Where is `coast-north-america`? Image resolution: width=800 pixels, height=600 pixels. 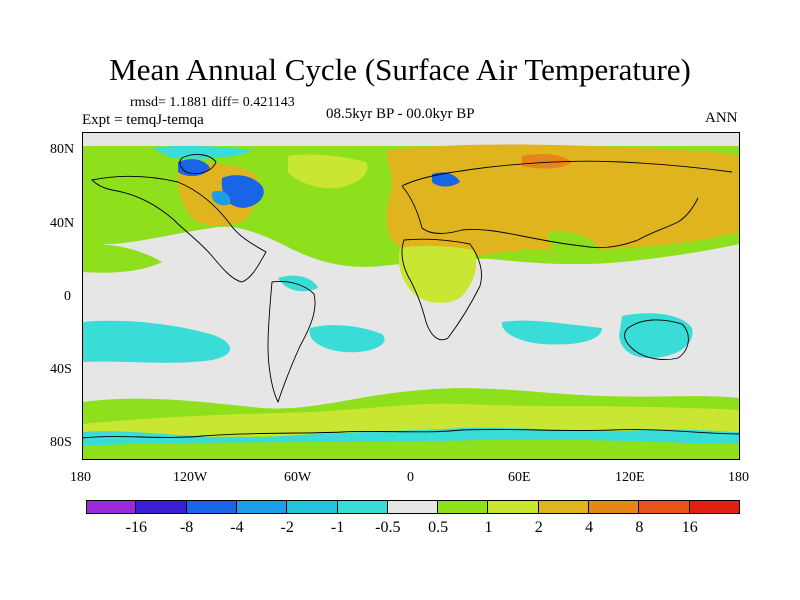 coast-north-america is located at coordinates (179, 229).